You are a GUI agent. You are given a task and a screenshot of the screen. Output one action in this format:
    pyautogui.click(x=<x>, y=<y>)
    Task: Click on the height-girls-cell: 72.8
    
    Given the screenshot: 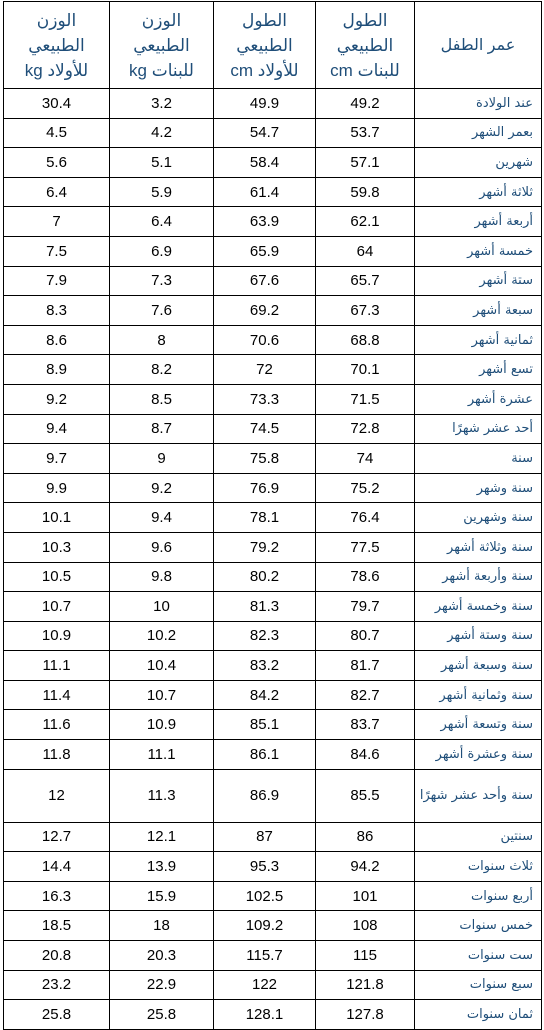 What is the action you would take?
    pyautogui.click(x=365, y=429)
    